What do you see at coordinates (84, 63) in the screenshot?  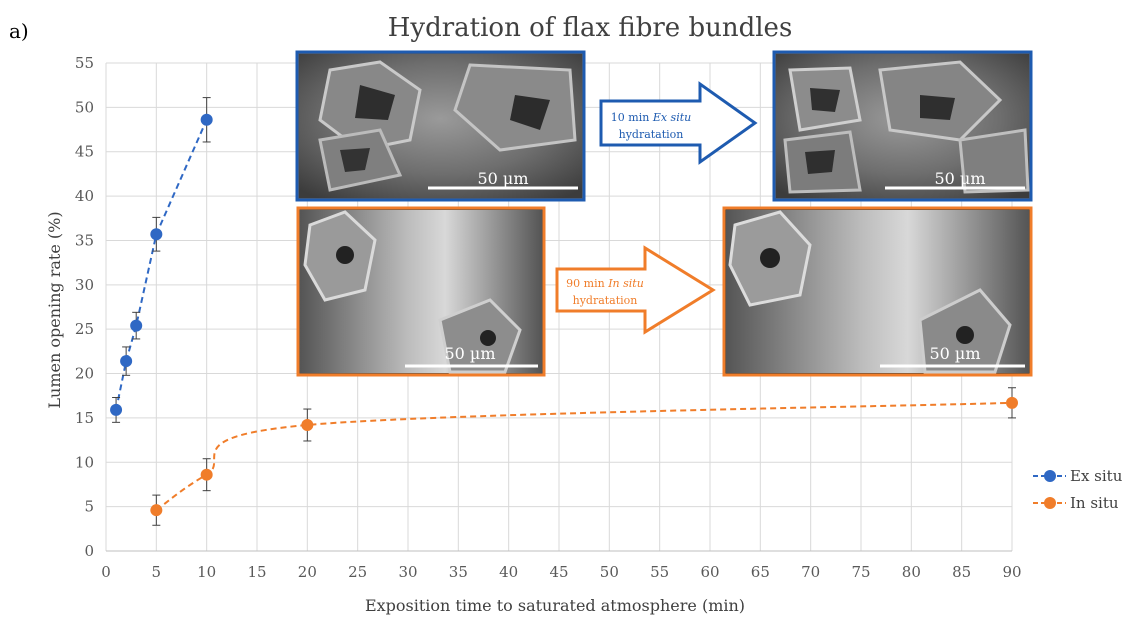 I see `y-tick-label: 55` at bounding box center [84, 63].